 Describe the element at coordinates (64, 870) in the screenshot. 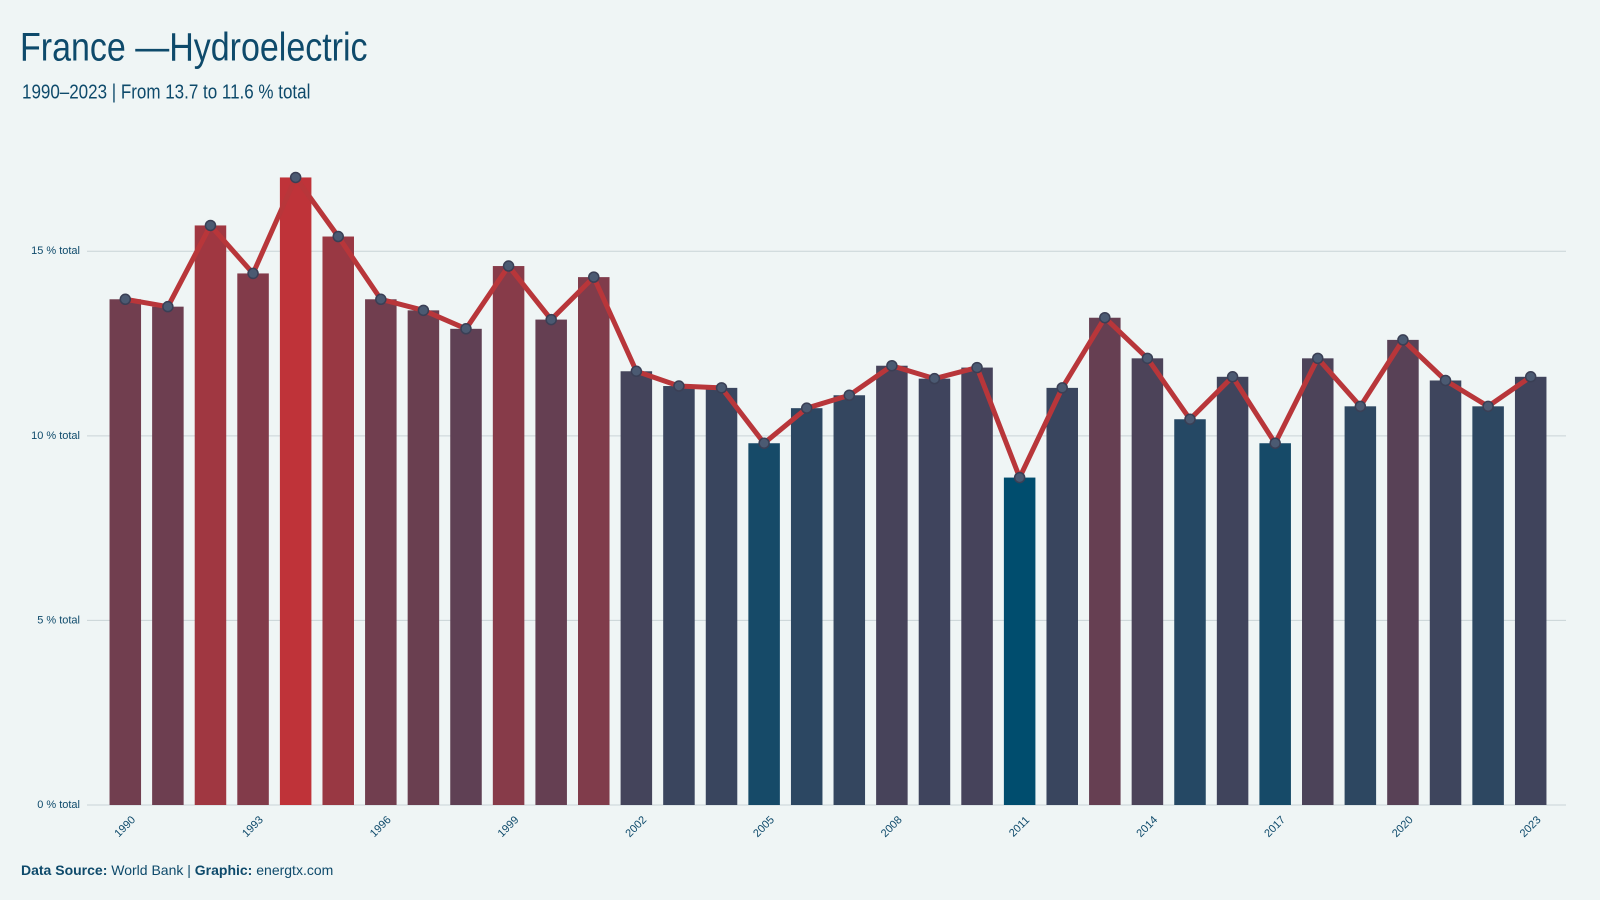

I see `footer-source-label: Data Source:` at that location.